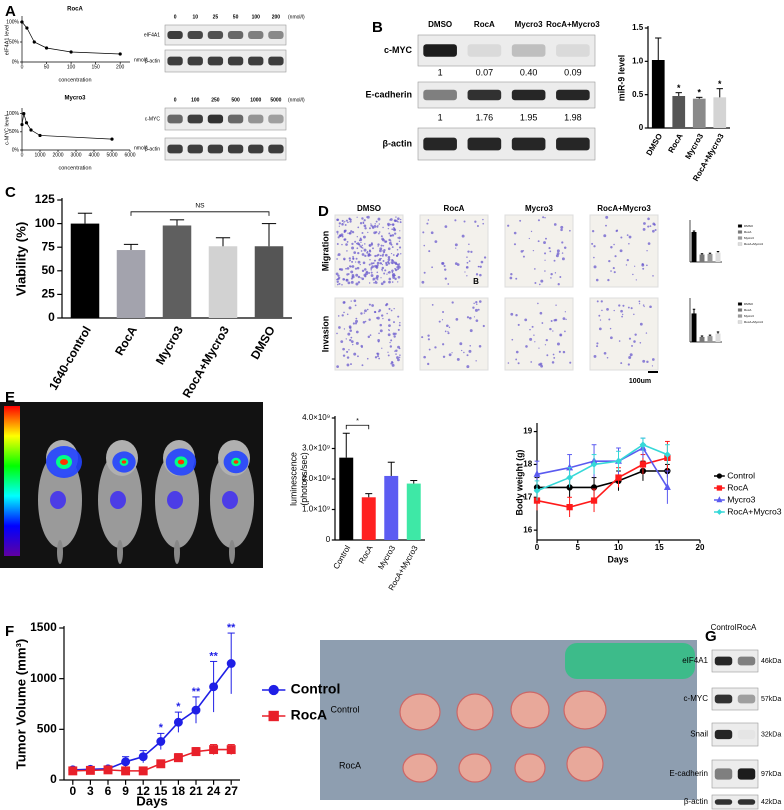 Image resolution: width=784 pixels, height=810 pixels. I want to click on signal-peak, so click(124, 462).